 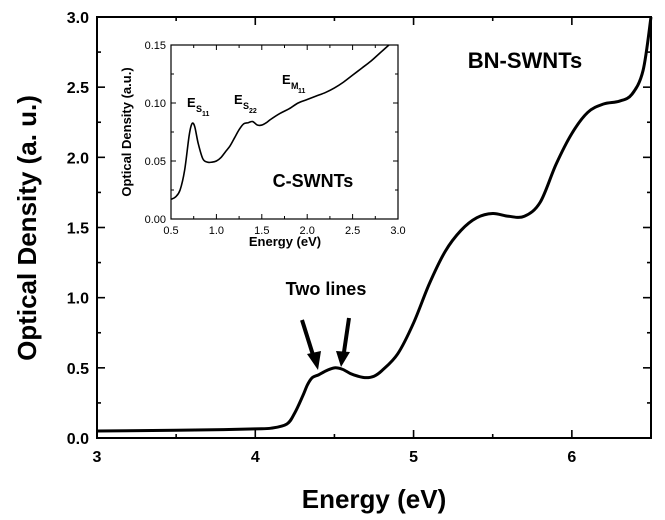 I want to click on y-tick-label: 1.5, so click(x=78, y=229).